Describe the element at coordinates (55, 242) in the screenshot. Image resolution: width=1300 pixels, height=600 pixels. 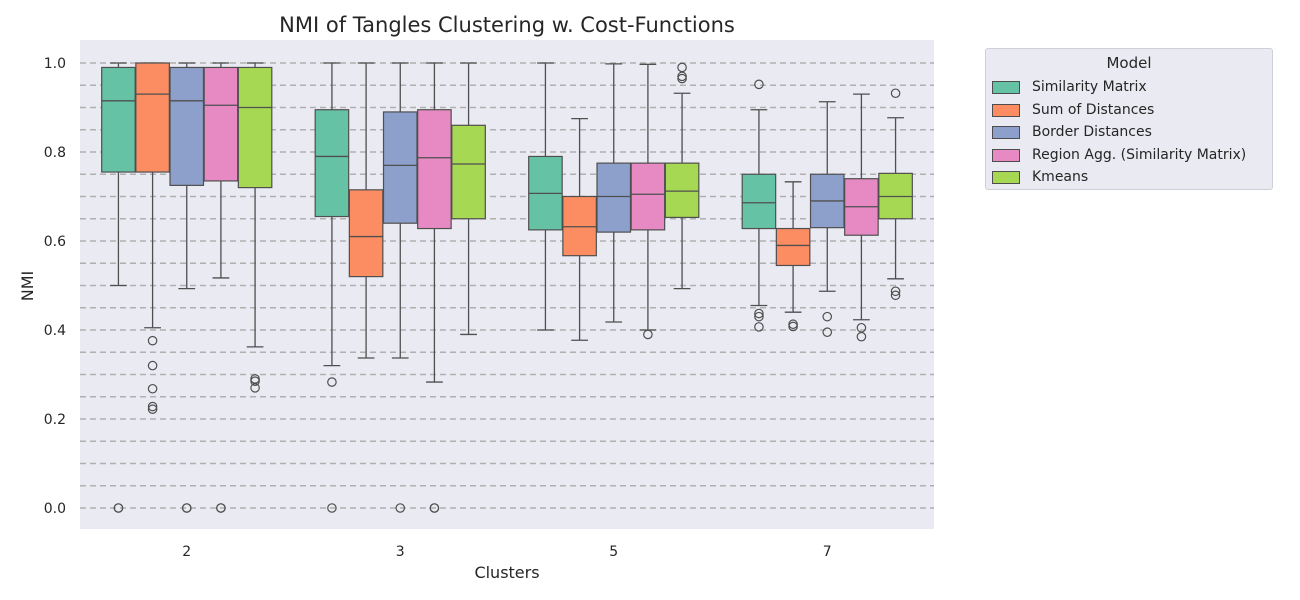
I see `y-tick-label: 0.6` at that location.